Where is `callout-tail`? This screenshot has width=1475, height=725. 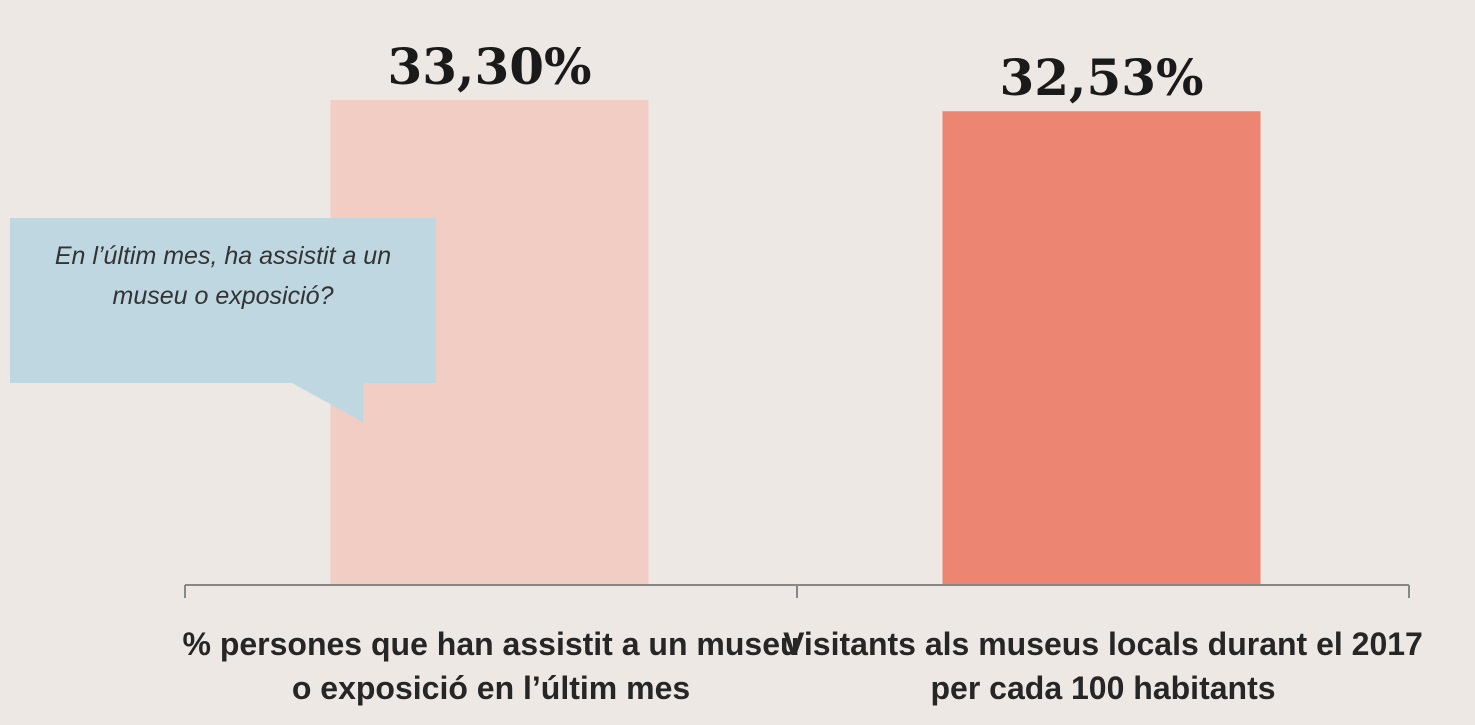
callout-tail is located at coordinates (326, 402).